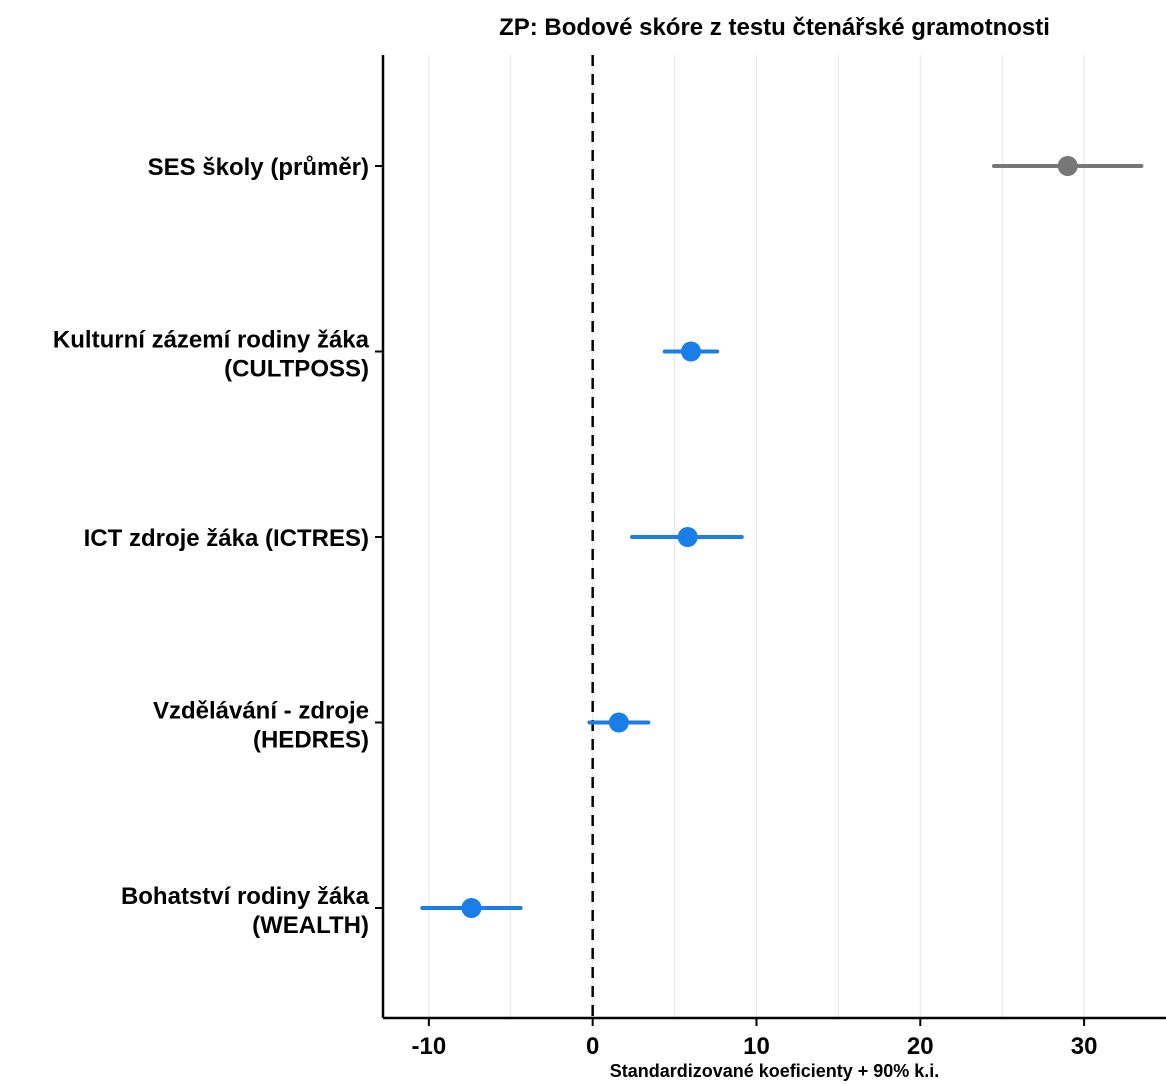 This screenshot has height=1084, width=1166. What do you see at coordinates (592, 1046) in the screenshot?
I see `x-tick-label: 0` at bounding box center [592, 1046].